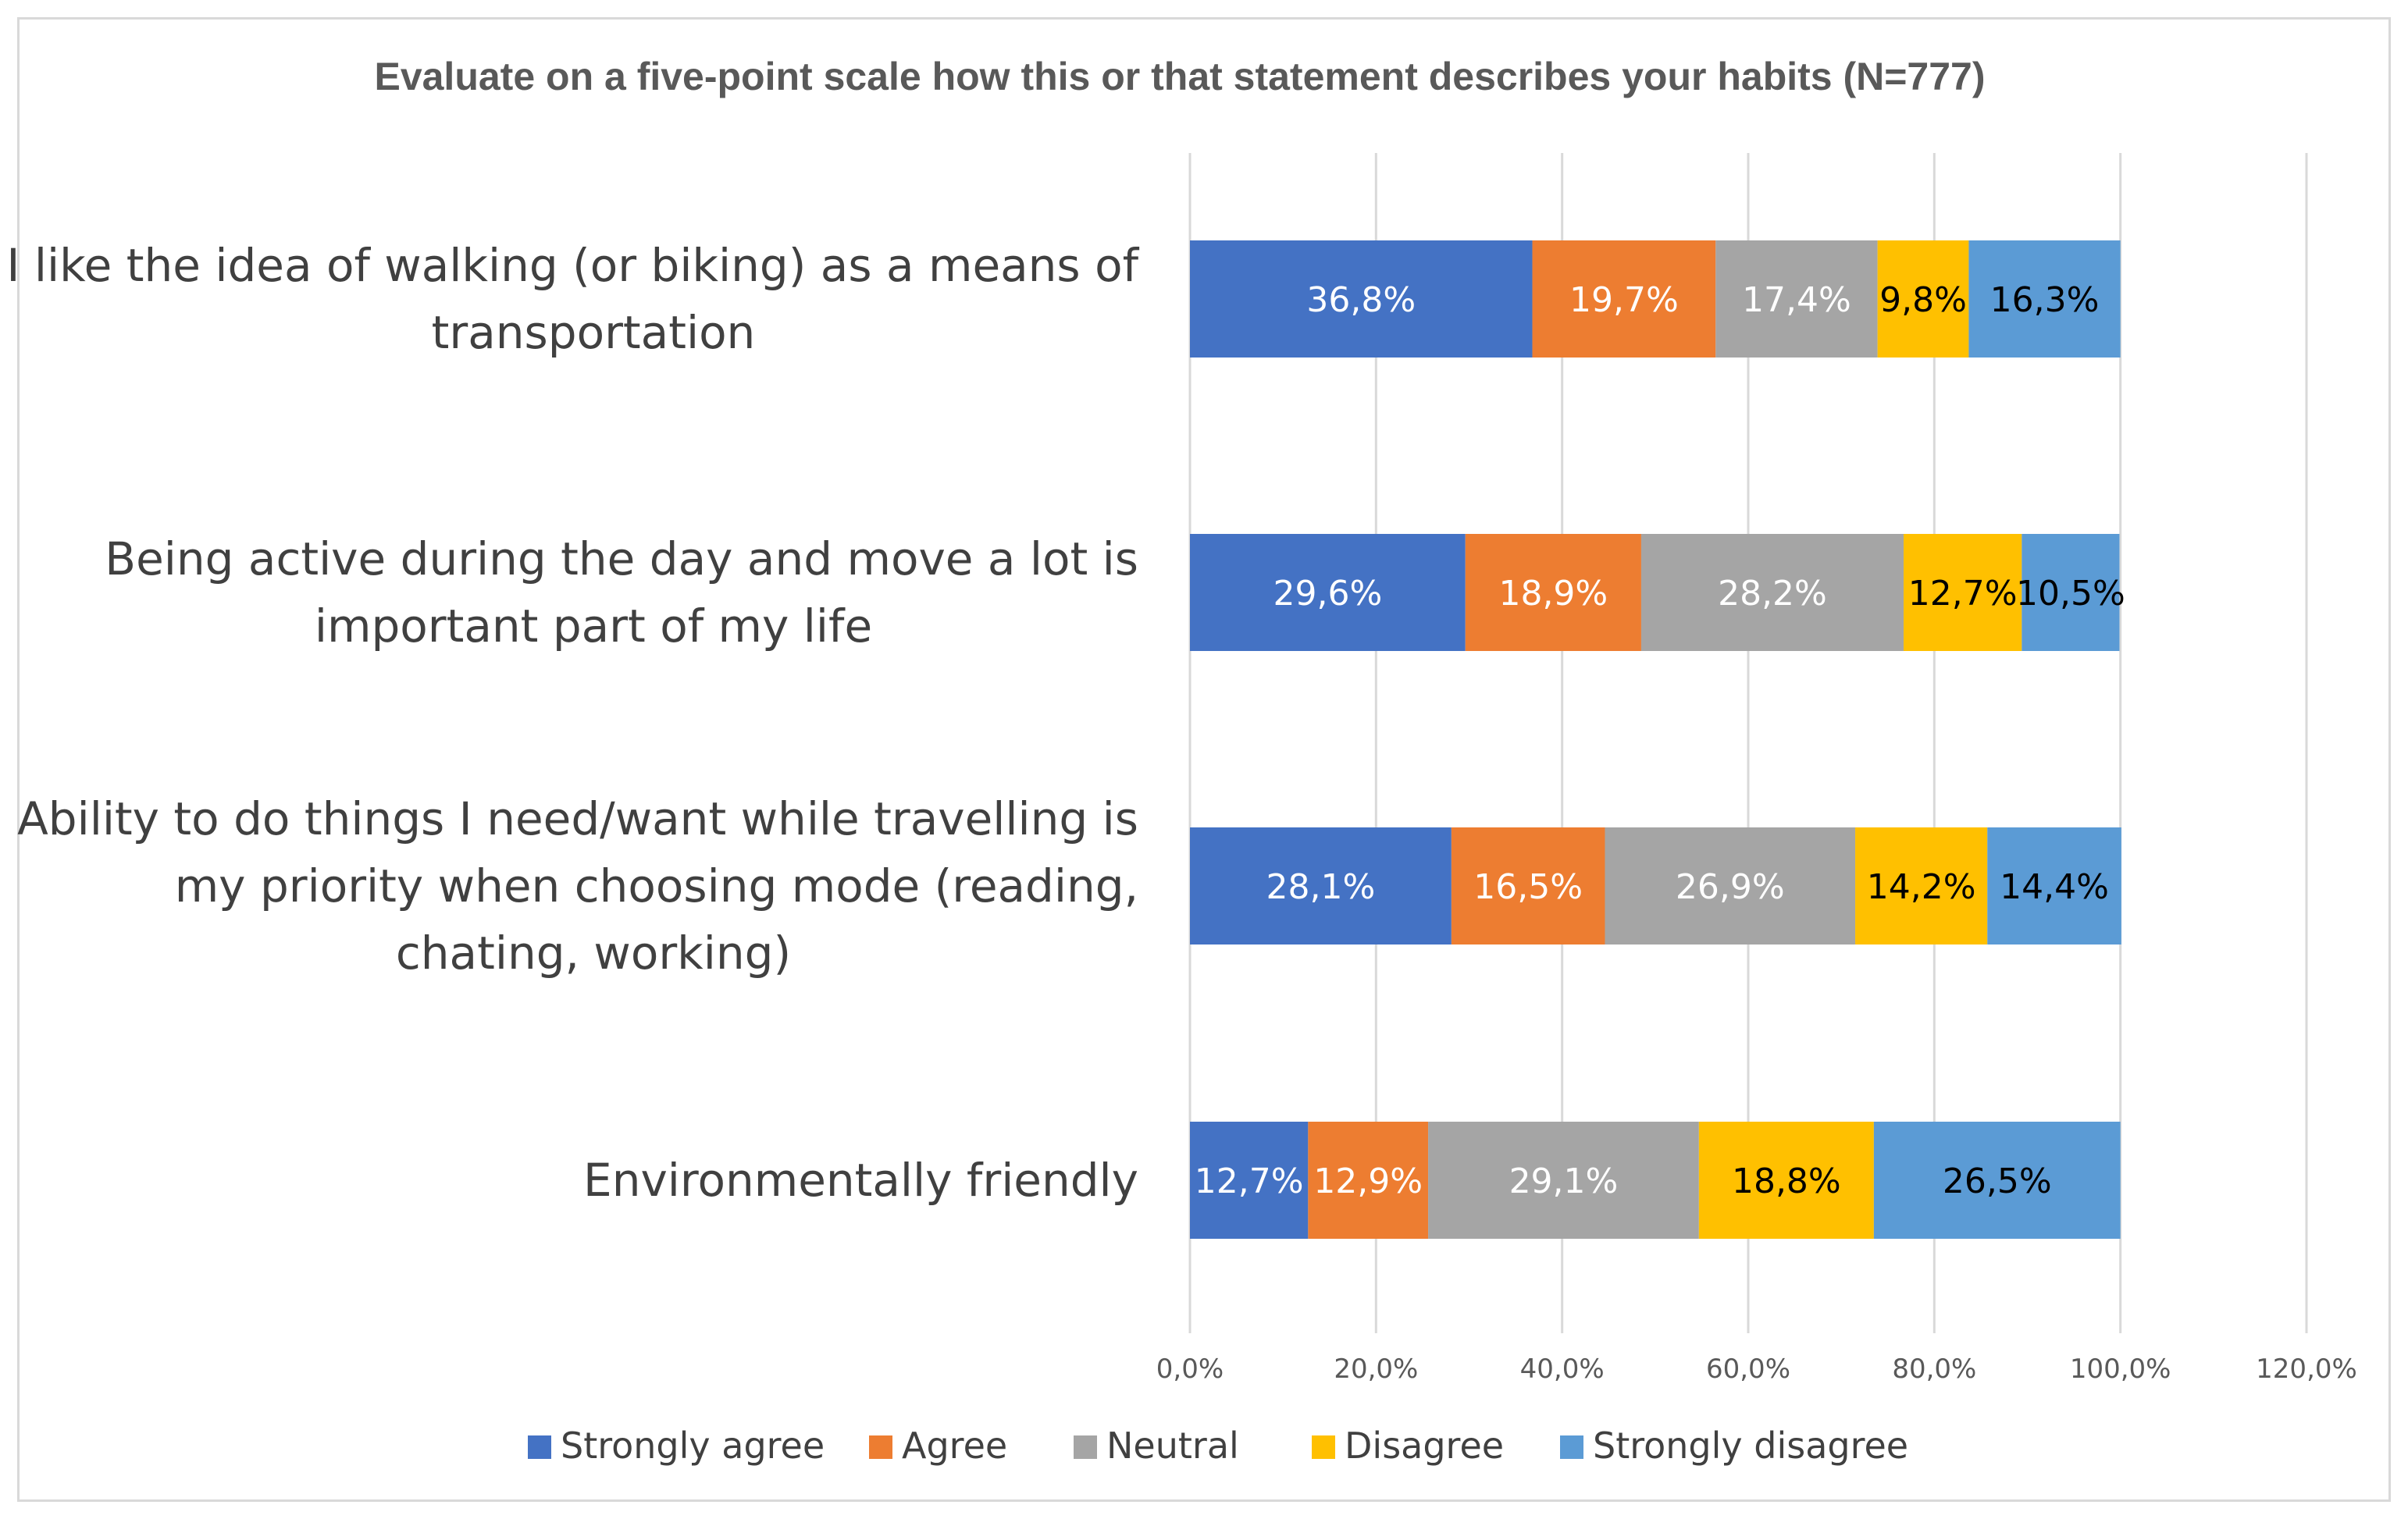  Describe the element at coordinates (860, 1180) in the screenshot. I see `category-label: Environmentally friendly` at that location.